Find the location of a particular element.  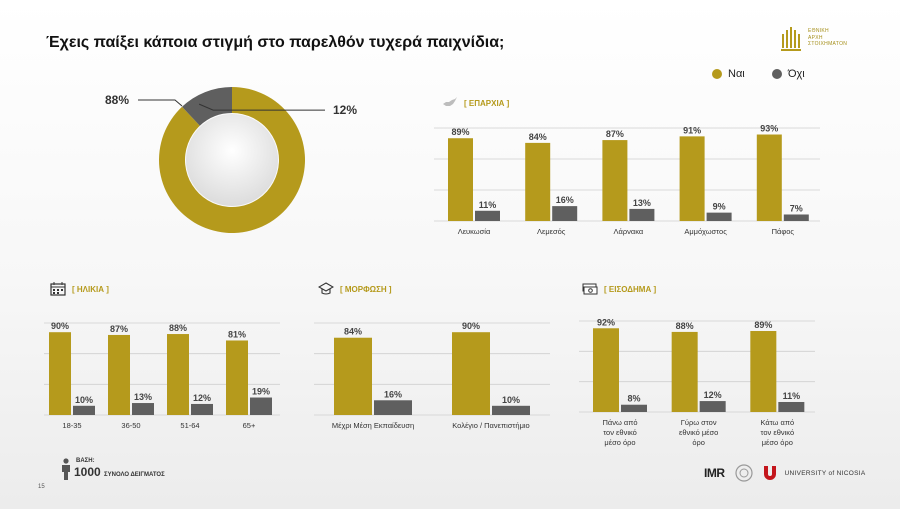

section-eparxia-label: [ ΕΠΑΡΧΙΑ ] is located at coordinates (487, 103).